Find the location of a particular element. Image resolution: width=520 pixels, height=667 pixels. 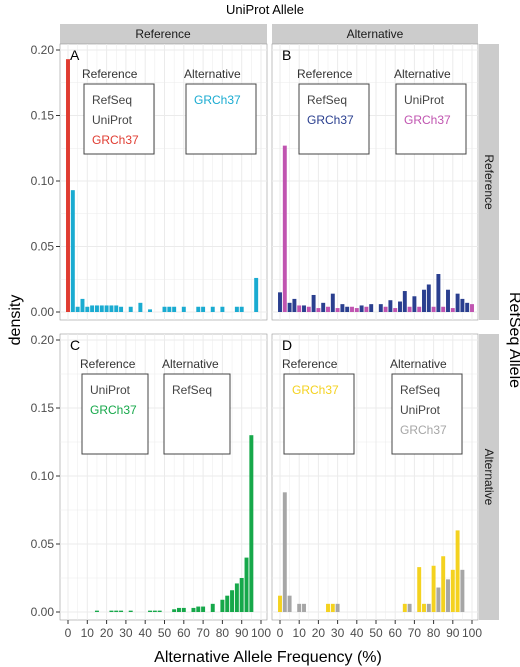

column-strip-alternative-label: Alternative is located at coordinates (375, 34).